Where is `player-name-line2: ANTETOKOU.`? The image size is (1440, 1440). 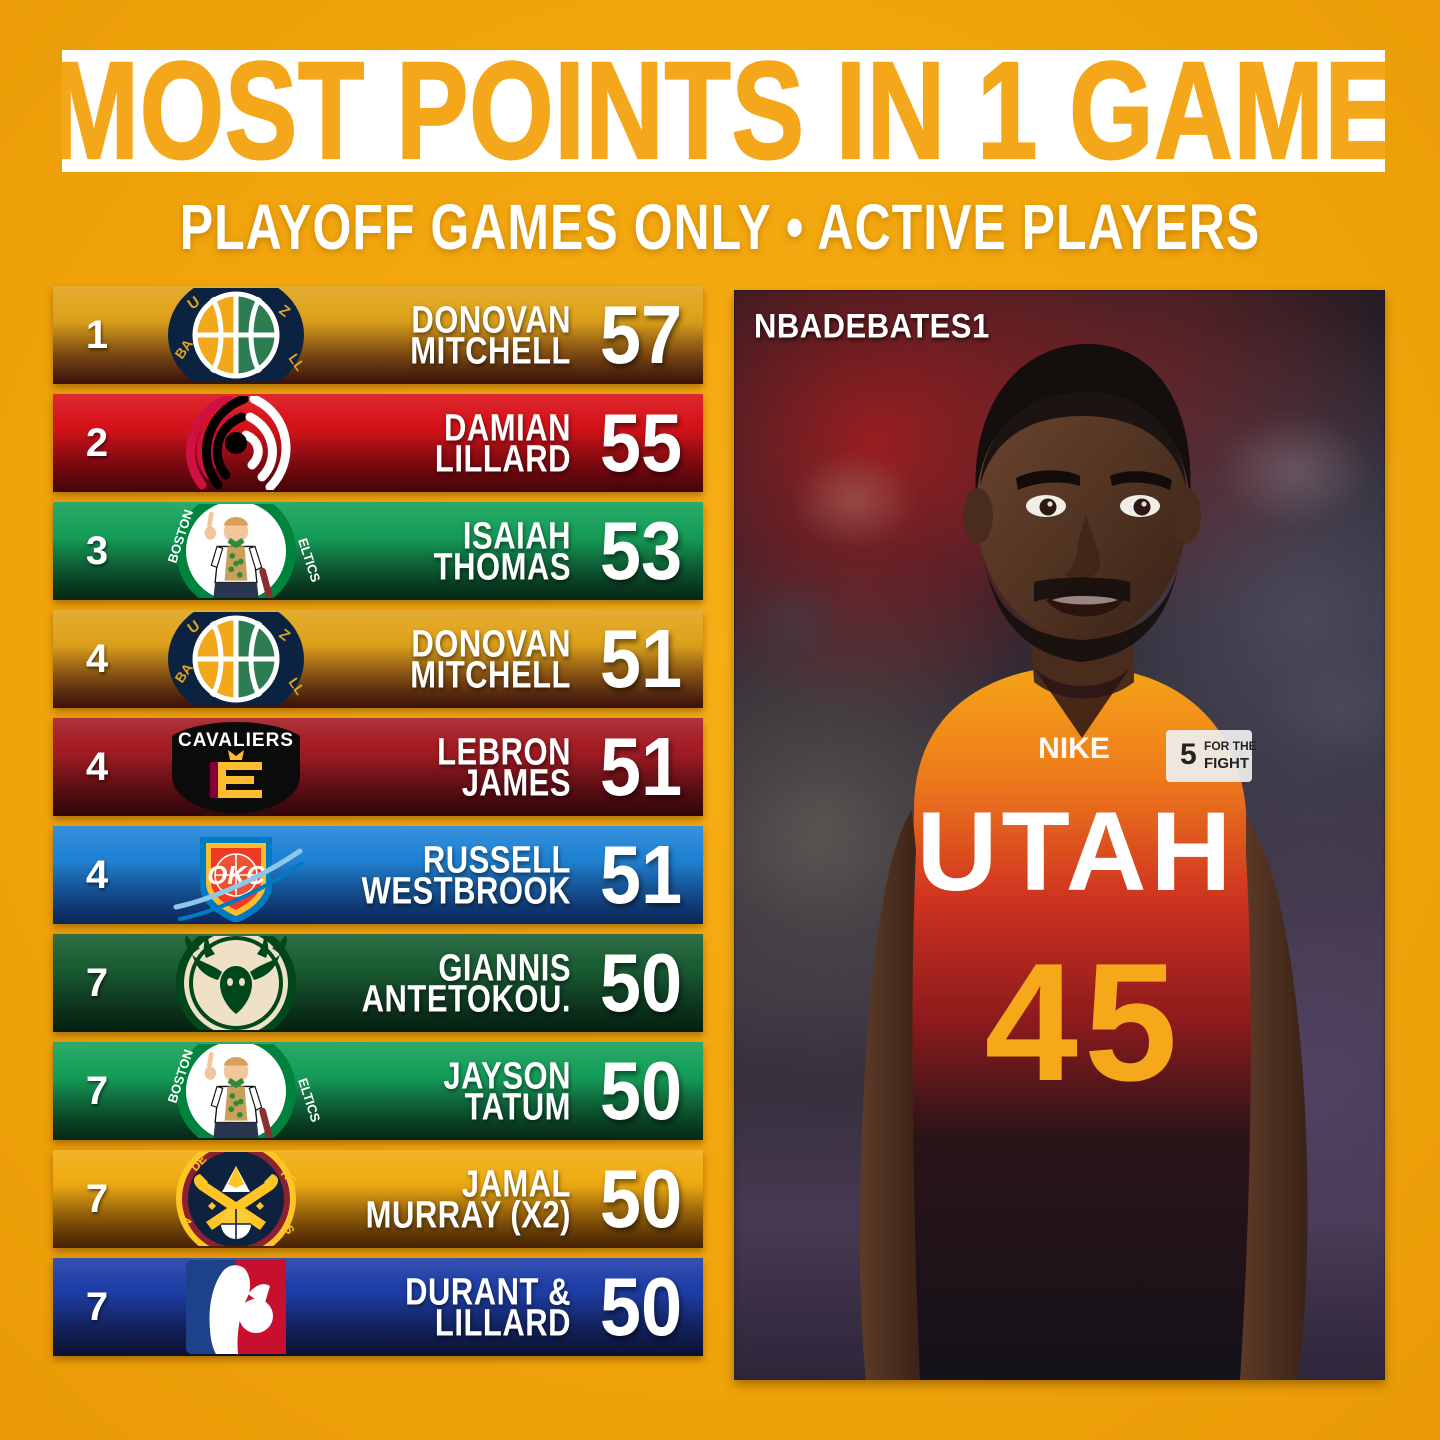 player-name-line2: ANTETOKOU. is located at coordinates (466, 998).